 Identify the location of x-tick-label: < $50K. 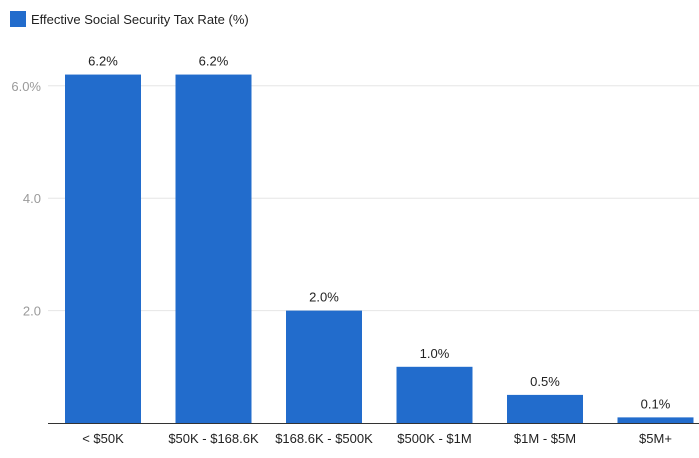
(103, 438).